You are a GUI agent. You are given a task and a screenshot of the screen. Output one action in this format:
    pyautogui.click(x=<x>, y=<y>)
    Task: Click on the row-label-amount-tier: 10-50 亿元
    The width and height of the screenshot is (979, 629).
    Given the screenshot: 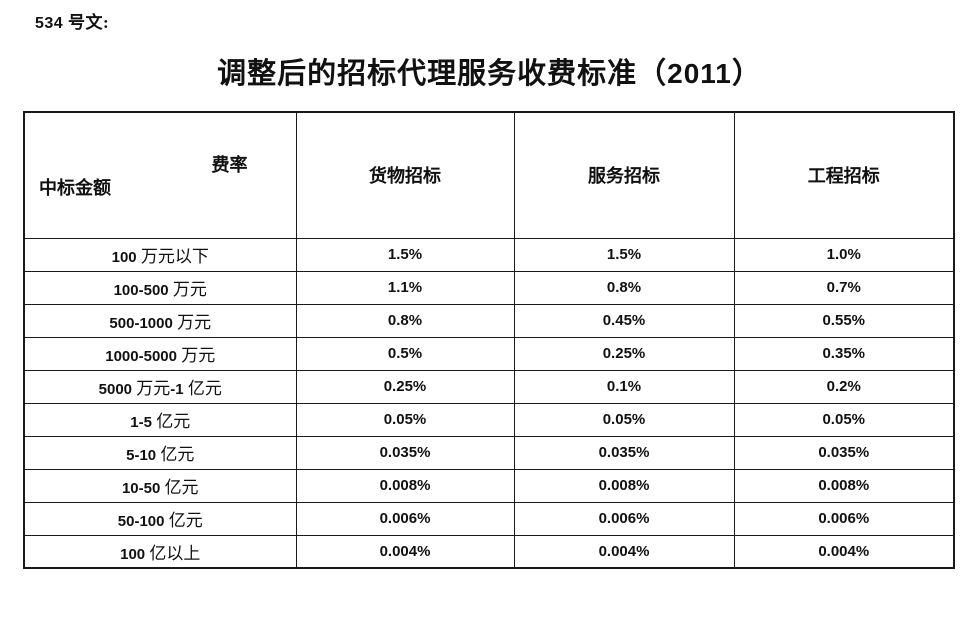 What is the action you would take?
    pyautogui.click(x=160, y=485)
    